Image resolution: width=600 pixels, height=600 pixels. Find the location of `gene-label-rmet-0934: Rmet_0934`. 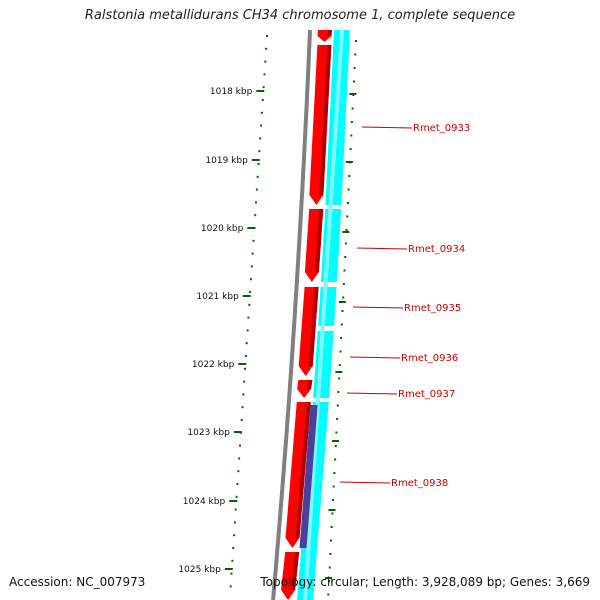

gene-label-rmet-0934: Rmet_0934 is located at coordinates (436, 249).